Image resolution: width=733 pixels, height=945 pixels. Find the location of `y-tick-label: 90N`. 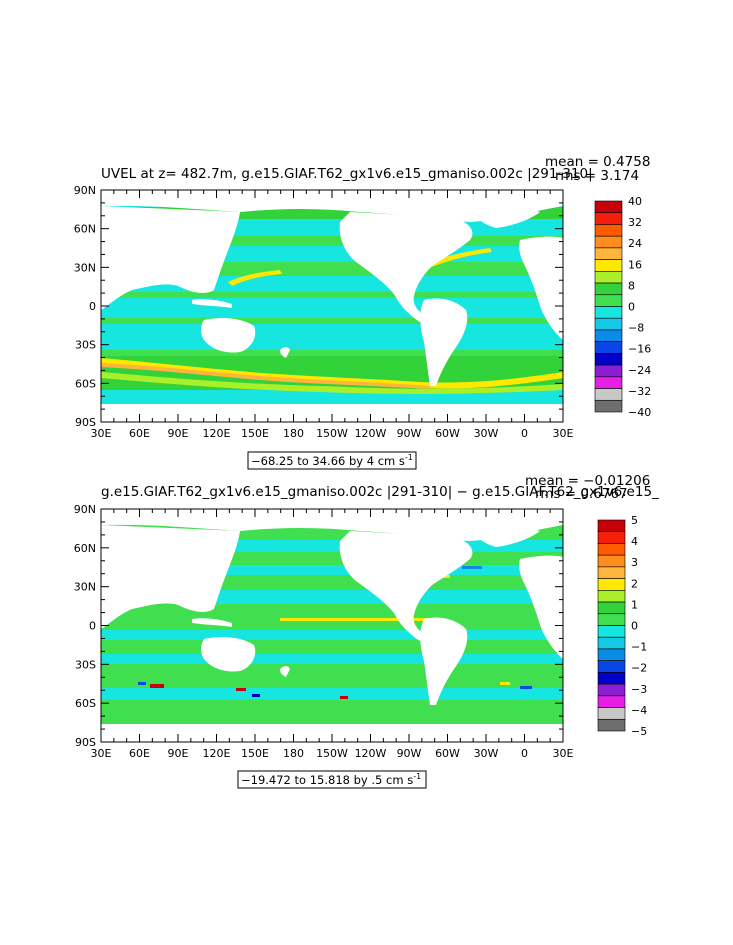

y-tick-label: 90N is located at coordinates (85, 509).